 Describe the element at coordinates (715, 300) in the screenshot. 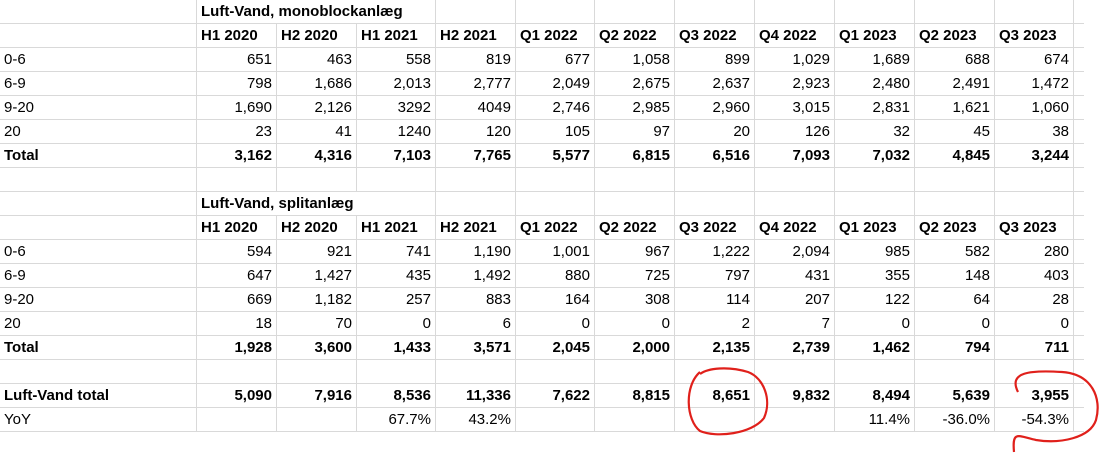

I see `data-cell: 114` at that location.